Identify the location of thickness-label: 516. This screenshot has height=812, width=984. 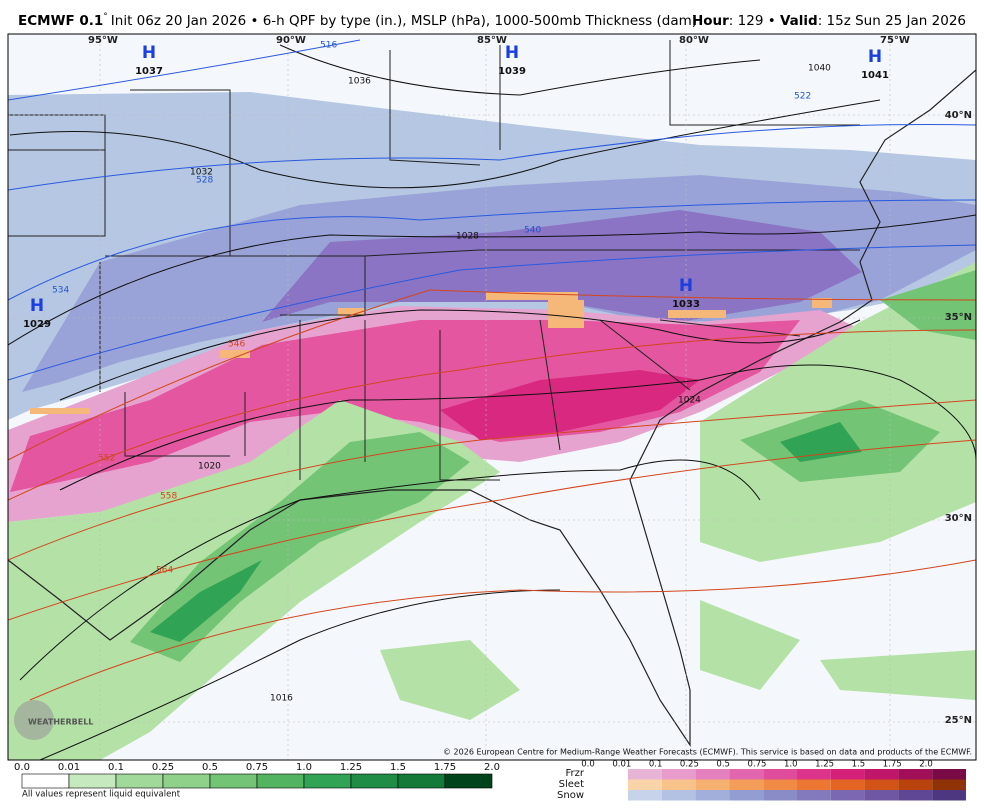
(328, 46).